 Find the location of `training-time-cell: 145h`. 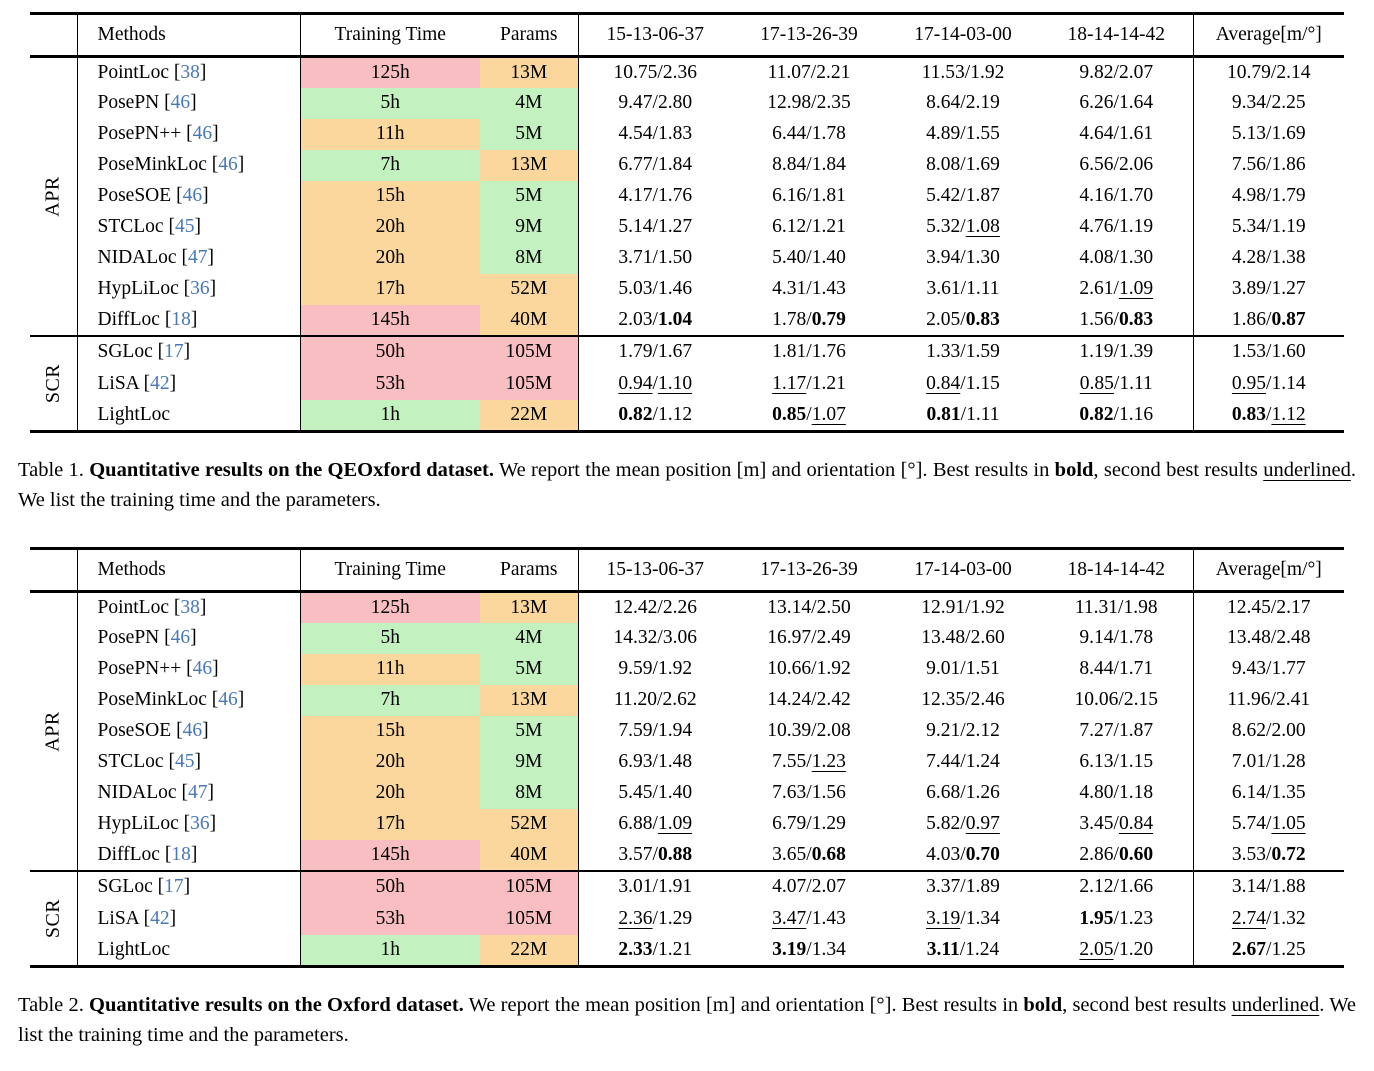

training-time-cell: 145h is located at coordinates (390, 855).